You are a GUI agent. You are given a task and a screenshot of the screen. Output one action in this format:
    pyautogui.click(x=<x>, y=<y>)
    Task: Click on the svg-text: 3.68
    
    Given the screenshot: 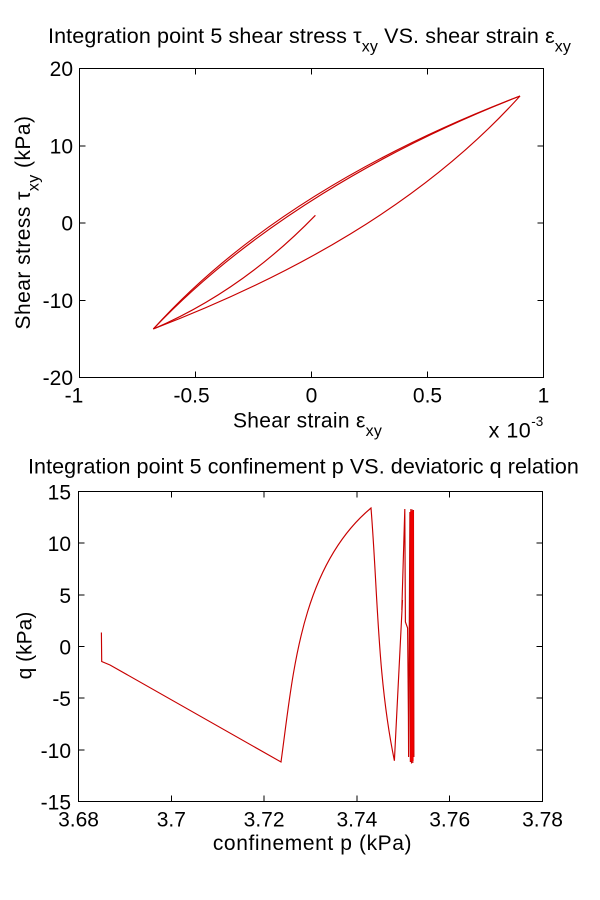 What is the action you would take?
    pyautogui.click(x=78, y=820)
    